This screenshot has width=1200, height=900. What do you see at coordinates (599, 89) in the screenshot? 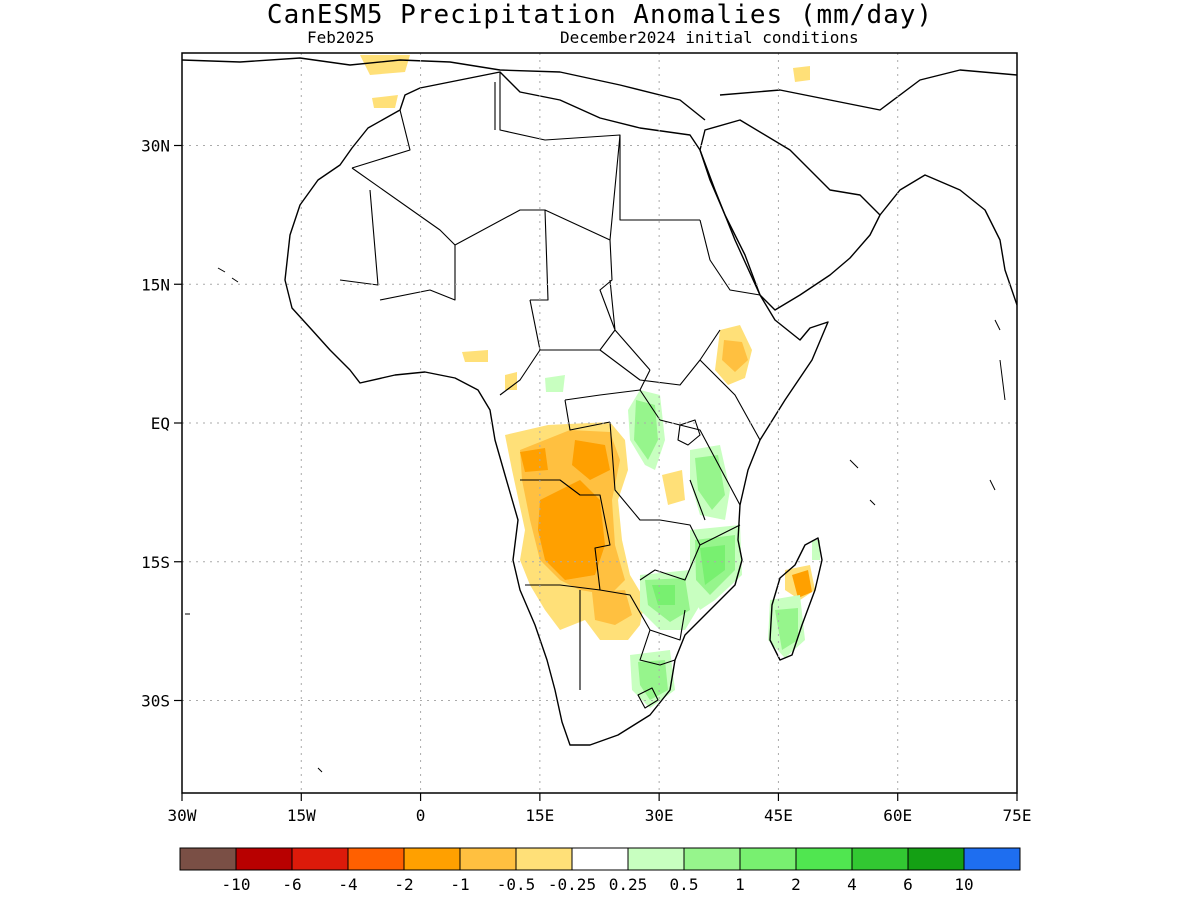
I see `europe-coastline` at bounding box center [599, 89].